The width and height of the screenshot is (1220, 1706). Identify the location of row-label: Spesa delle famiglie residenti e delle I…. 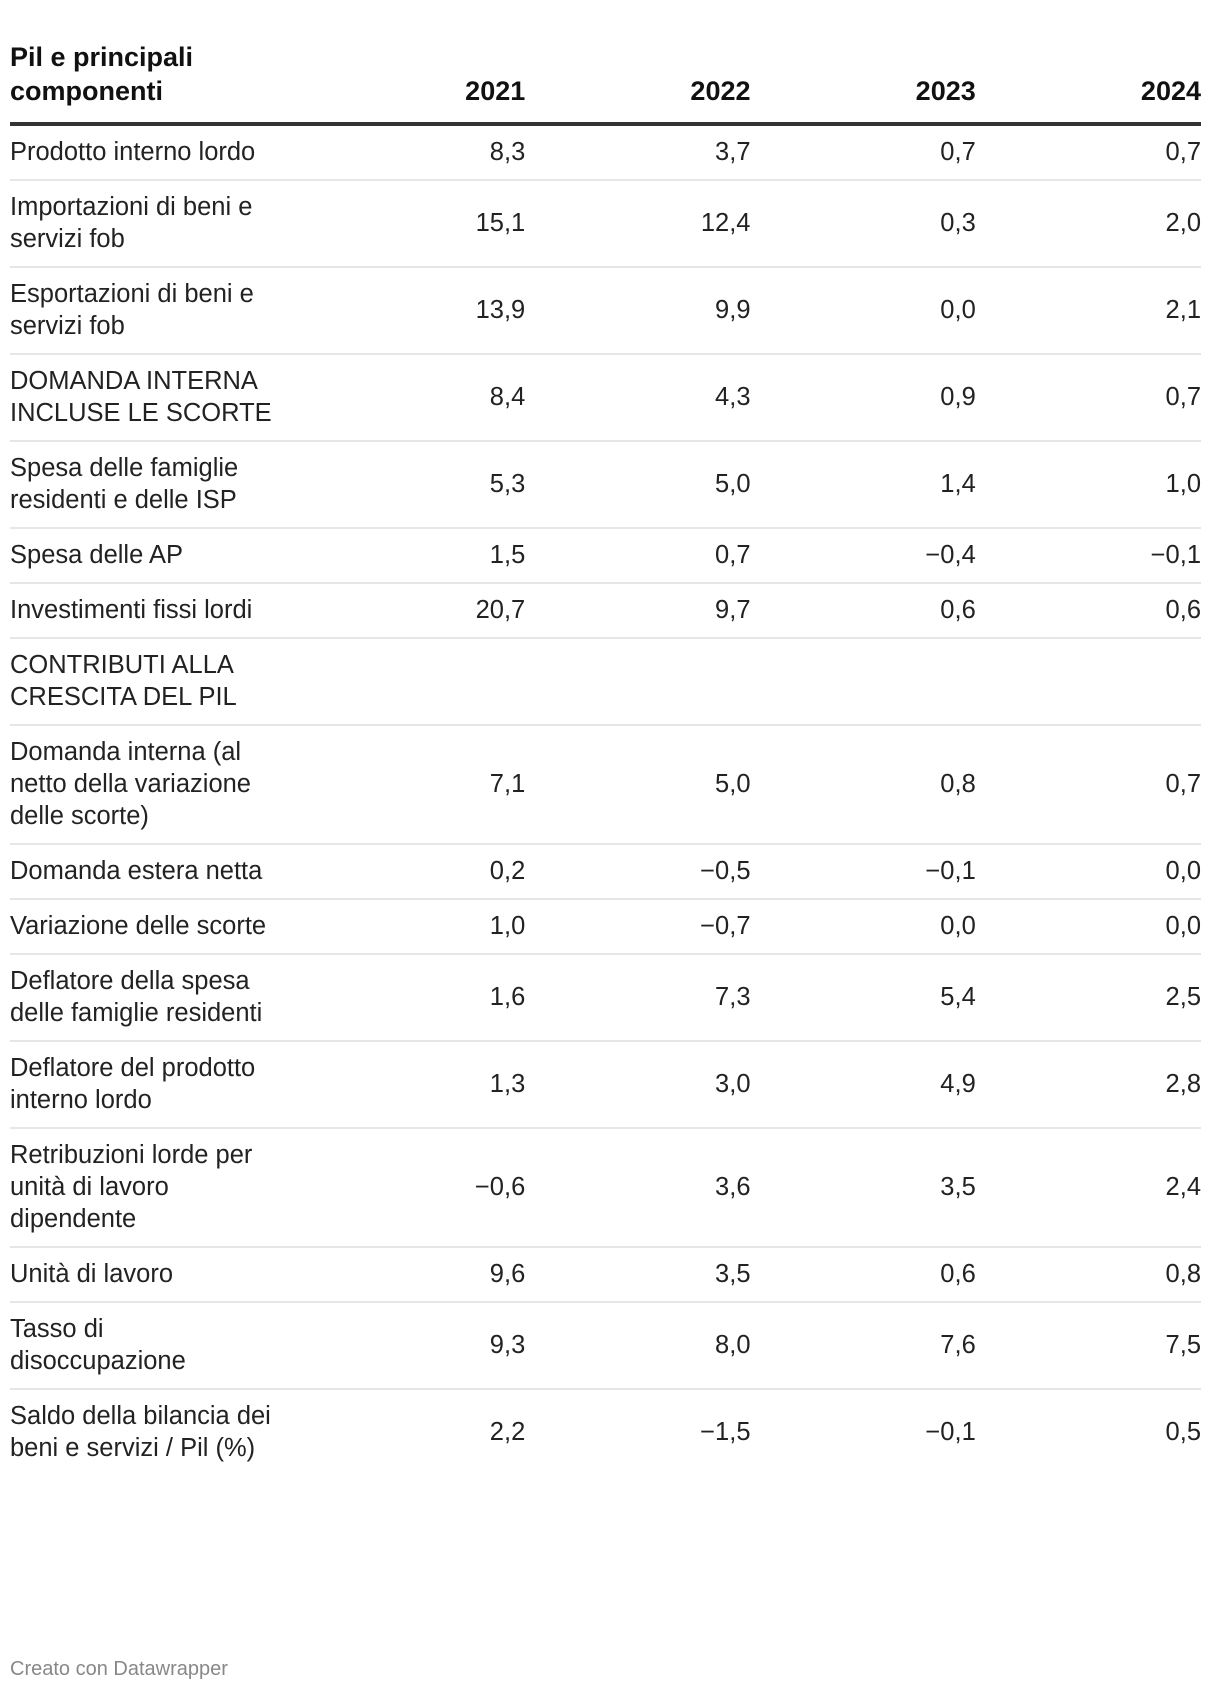
(155, 485).